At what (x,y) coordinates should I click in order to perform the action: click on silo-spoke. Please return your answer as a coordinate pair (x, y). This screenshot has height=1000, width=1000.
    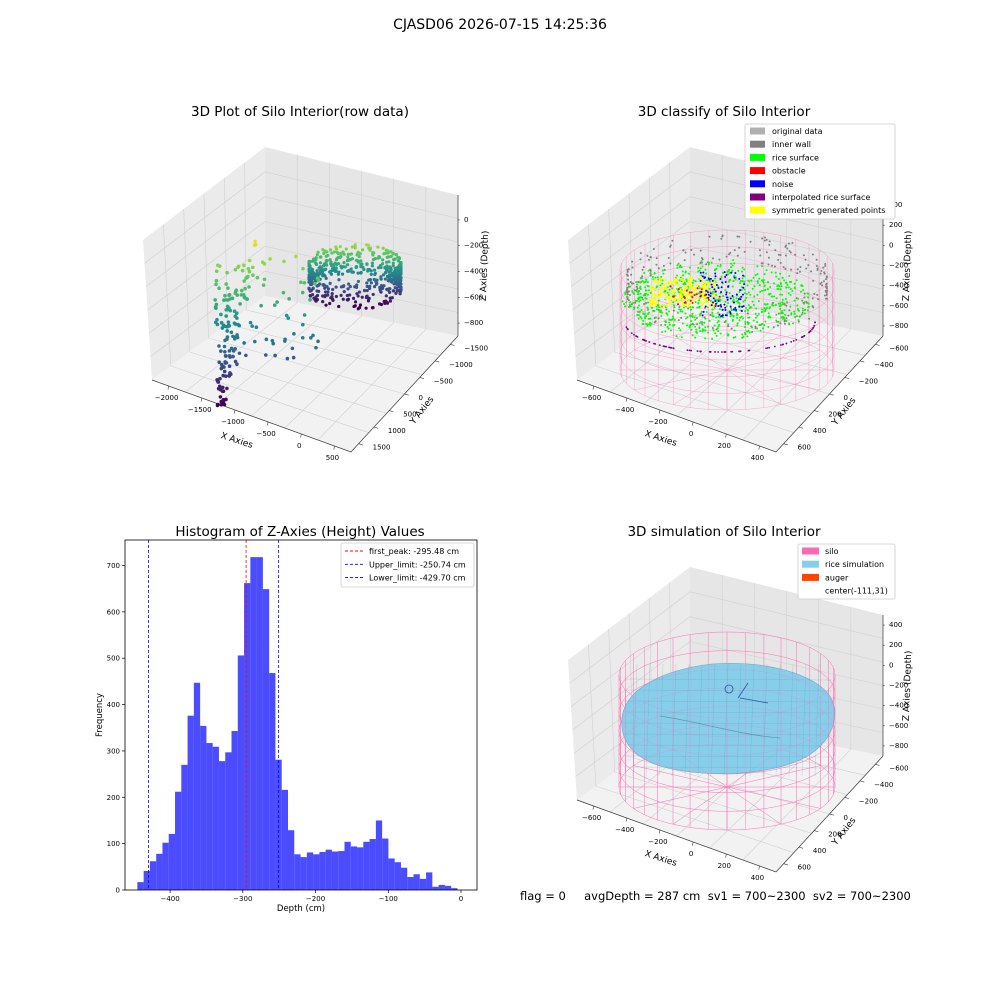
    Looking at the image, I should click on (680, 776).